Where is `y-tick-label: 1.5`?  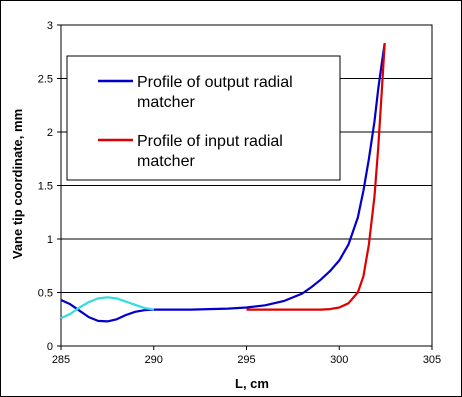
y-tick-label: 1.5 is located at coordinates (45, 187).